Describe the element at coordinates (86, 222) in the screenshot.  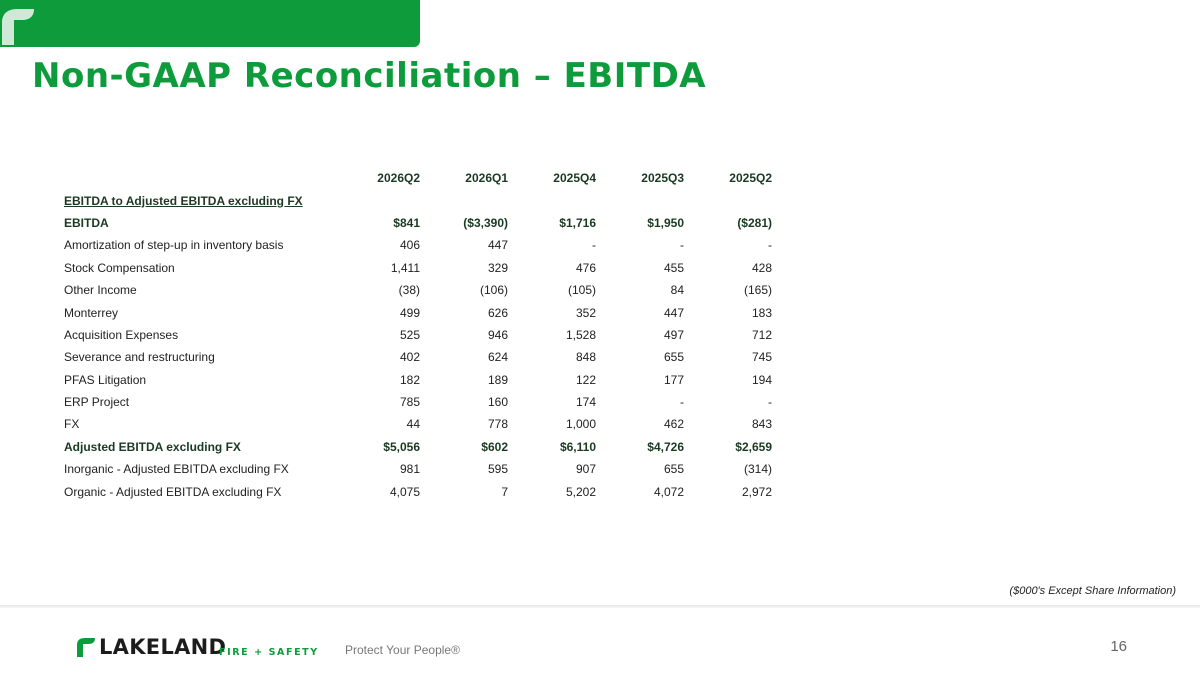
I see `row-label: EBITDA` at that location.